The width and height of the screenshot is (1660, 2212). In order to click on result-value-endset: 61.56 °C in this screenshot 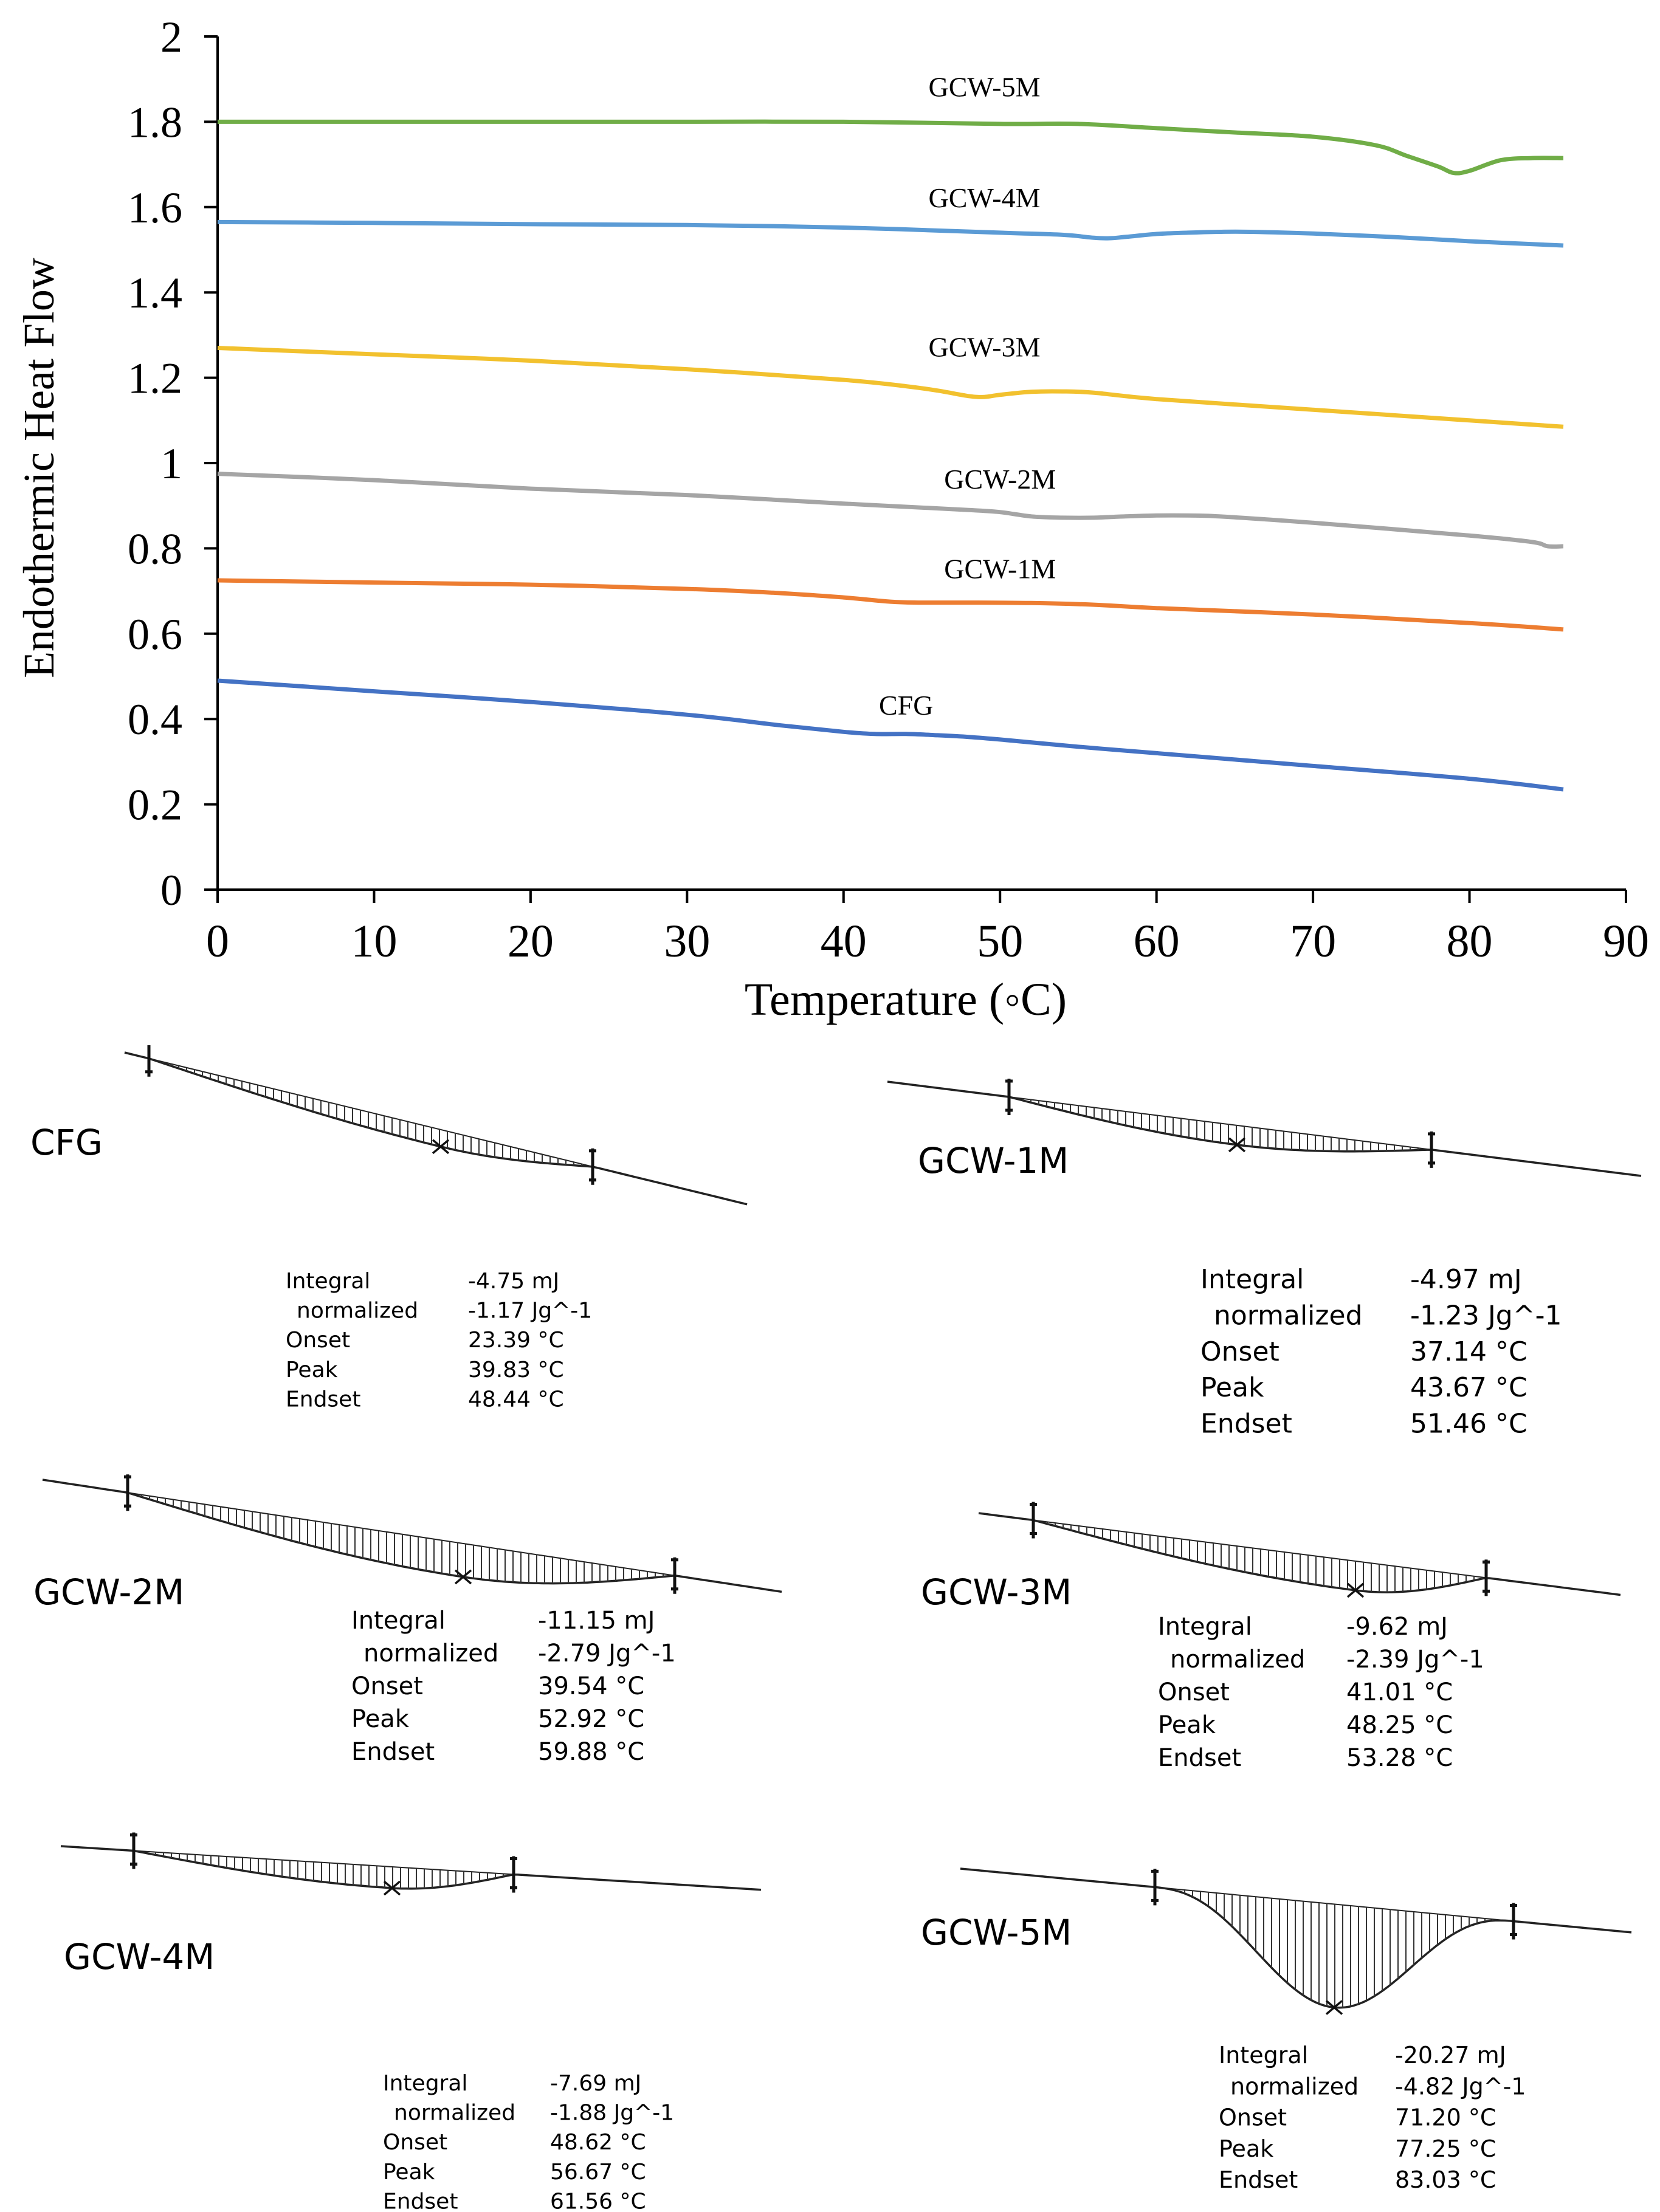, I will do `click(598, 2200)`.